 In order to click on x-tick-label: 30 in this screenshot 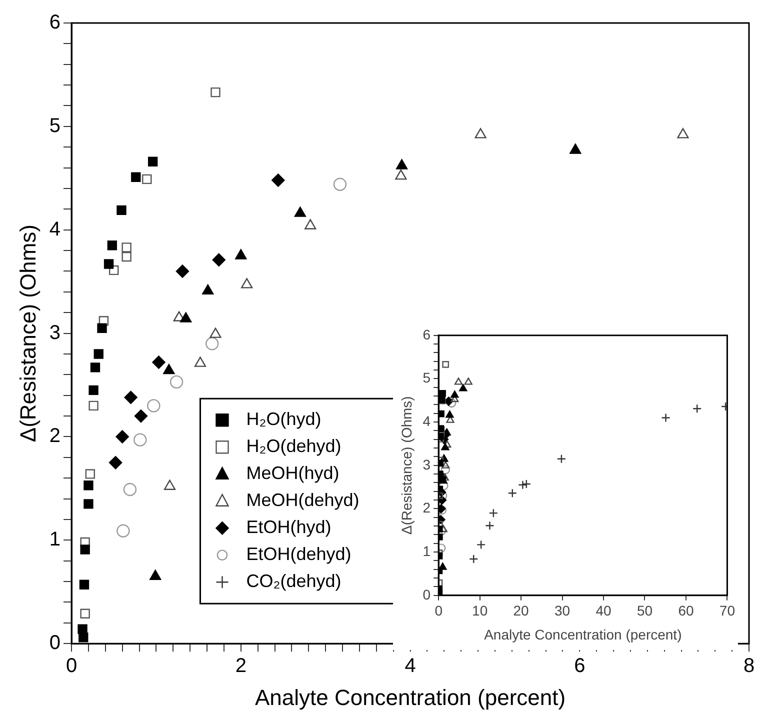, I will do `click(562, 610)`.